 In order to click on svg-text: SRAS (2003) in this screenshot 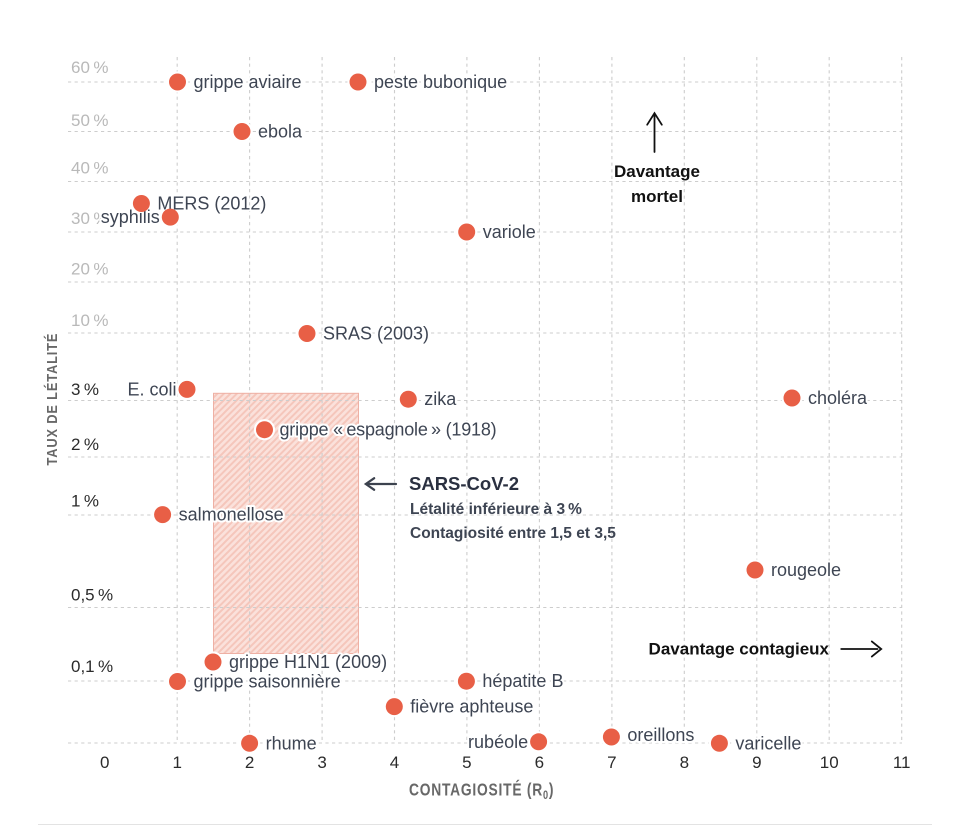, I will do `click(376, 334)`.